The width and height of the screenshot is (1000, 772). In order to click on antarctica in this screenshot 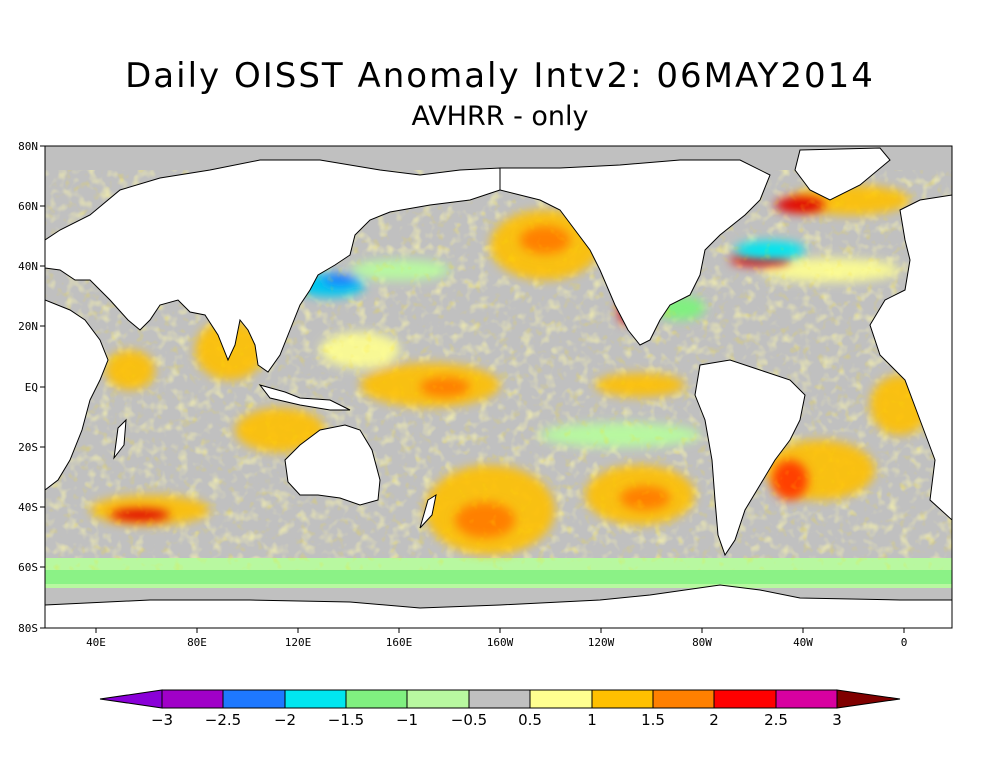, I will do `click(498, 606)`.